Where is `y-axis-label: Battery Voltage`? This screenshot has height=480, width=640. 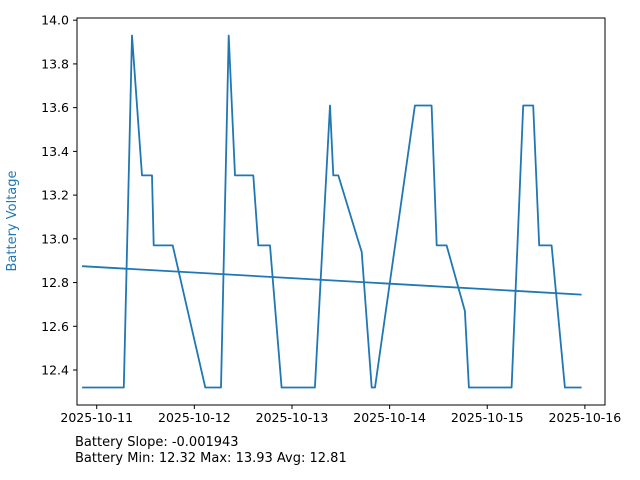
y-axis-label: Battery Voltage is located at coordinates (12, 220).